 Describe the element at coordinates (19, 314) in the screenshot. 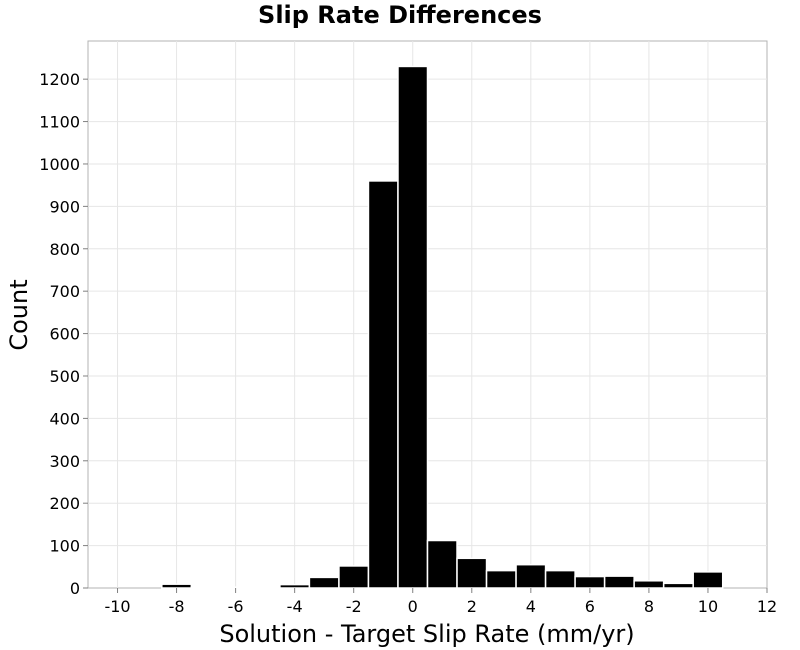

I see `y-axis-label: Count` at that location.